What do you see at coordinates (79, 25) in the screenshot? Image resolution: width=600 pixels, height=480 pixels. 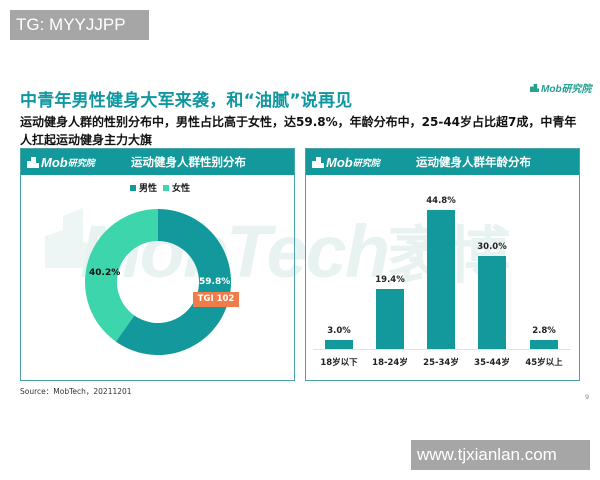 I see `overlay-tag-top: TG: MYYJJPP` at bounding box center [79, 25].